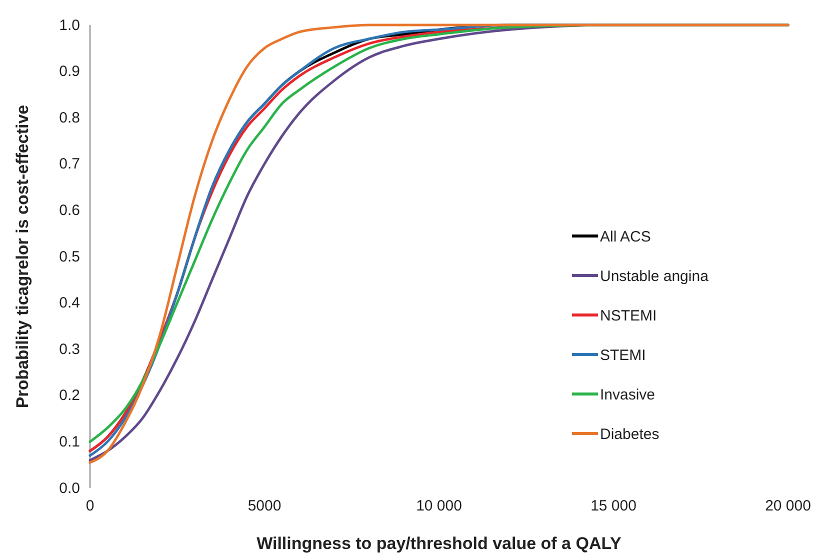 The width and height of the screenshot is (818, 557). I want to click on y-tick-label: 0.8, so click(69, 117).